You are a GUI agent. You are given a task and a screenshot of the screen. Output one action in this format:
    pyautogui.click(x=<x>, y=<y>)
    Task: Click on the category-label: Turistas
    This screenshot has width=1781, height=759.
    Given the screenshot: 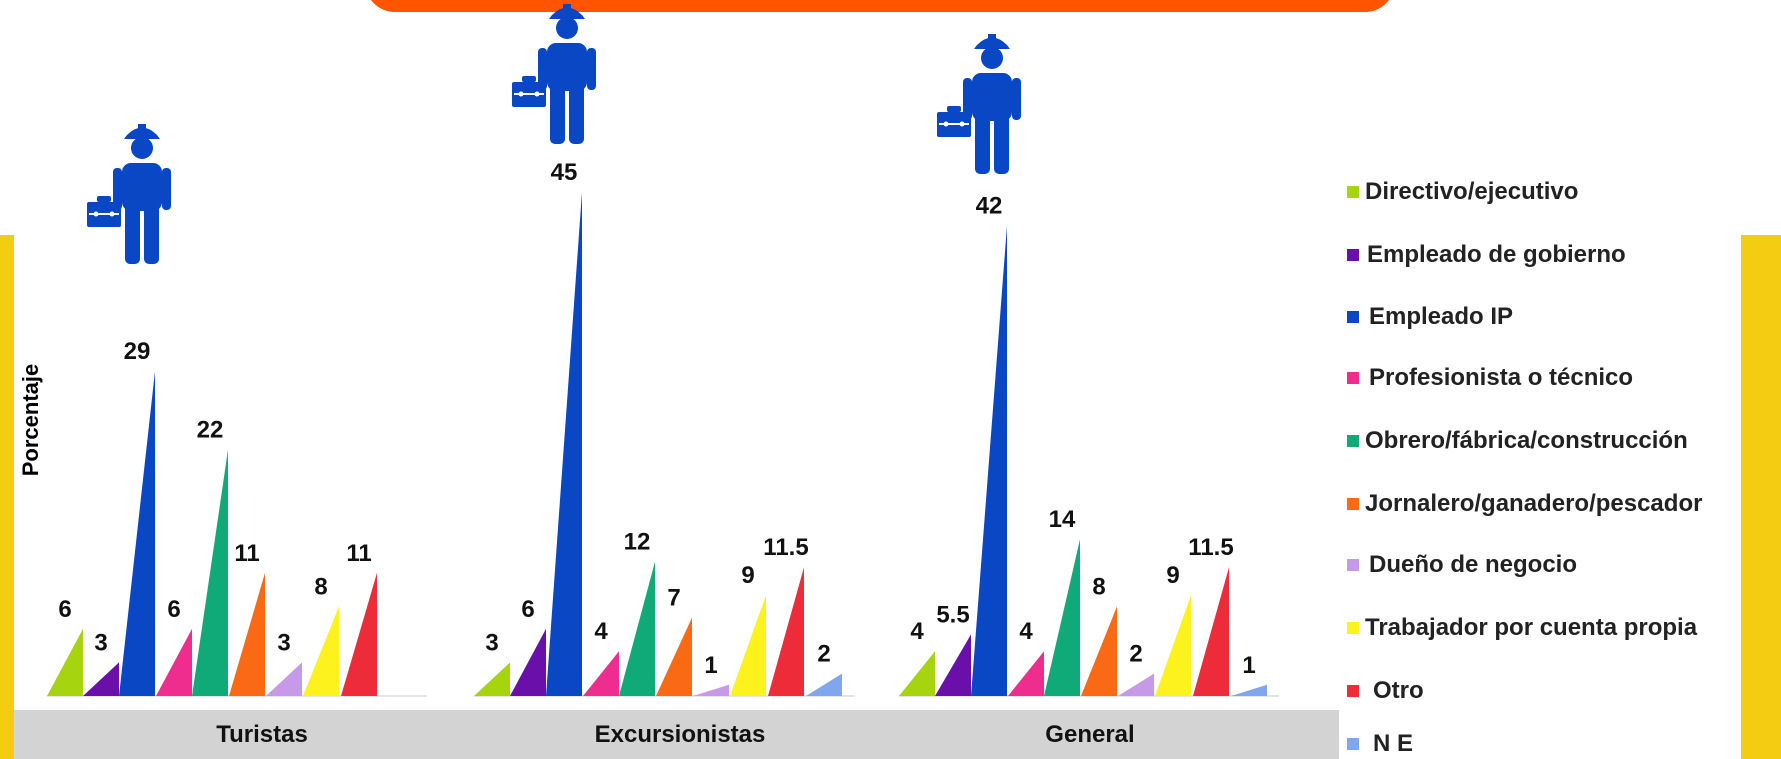 What is the action you would take?
    pyautogui.click(x=262, y=734)
    